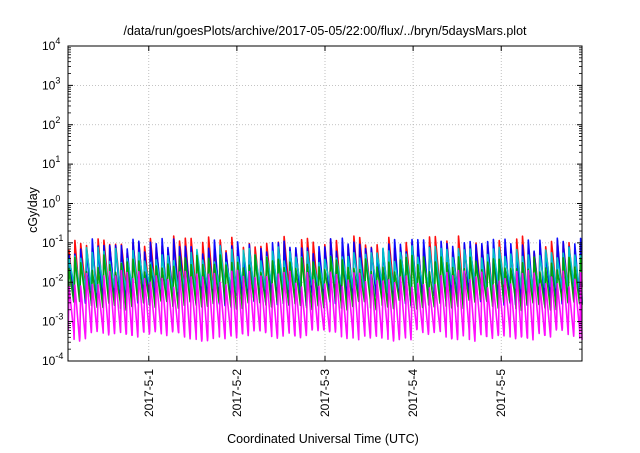 Image resolution: width=640 pixels, height=453 pixels. I want to click on y-tick-label: 10⁻¹, so click(52, 241).